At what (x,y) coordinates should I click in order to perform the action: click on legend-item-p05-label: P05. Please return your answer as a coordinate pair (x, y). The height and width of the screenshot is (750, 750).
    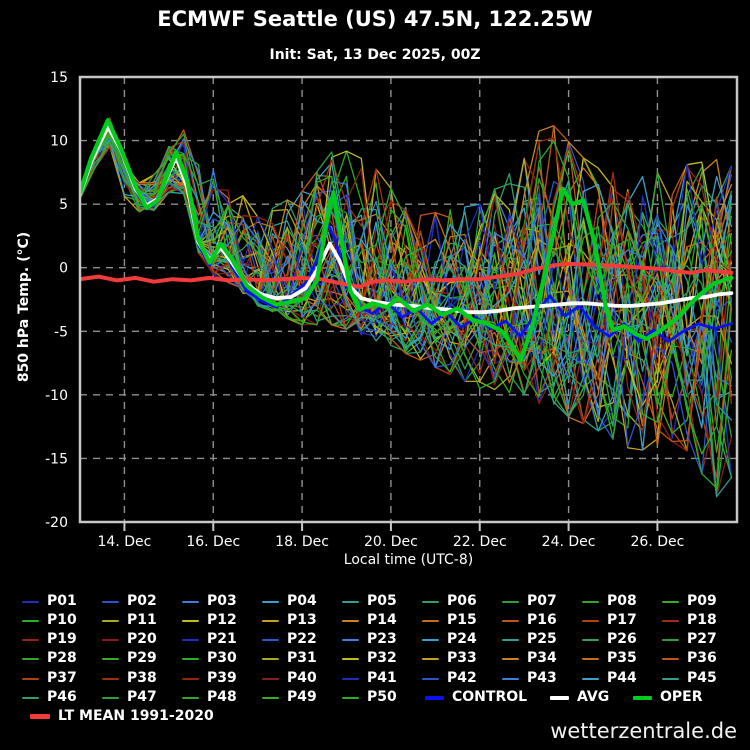
    Looking at the image, I should click on (382, 601).